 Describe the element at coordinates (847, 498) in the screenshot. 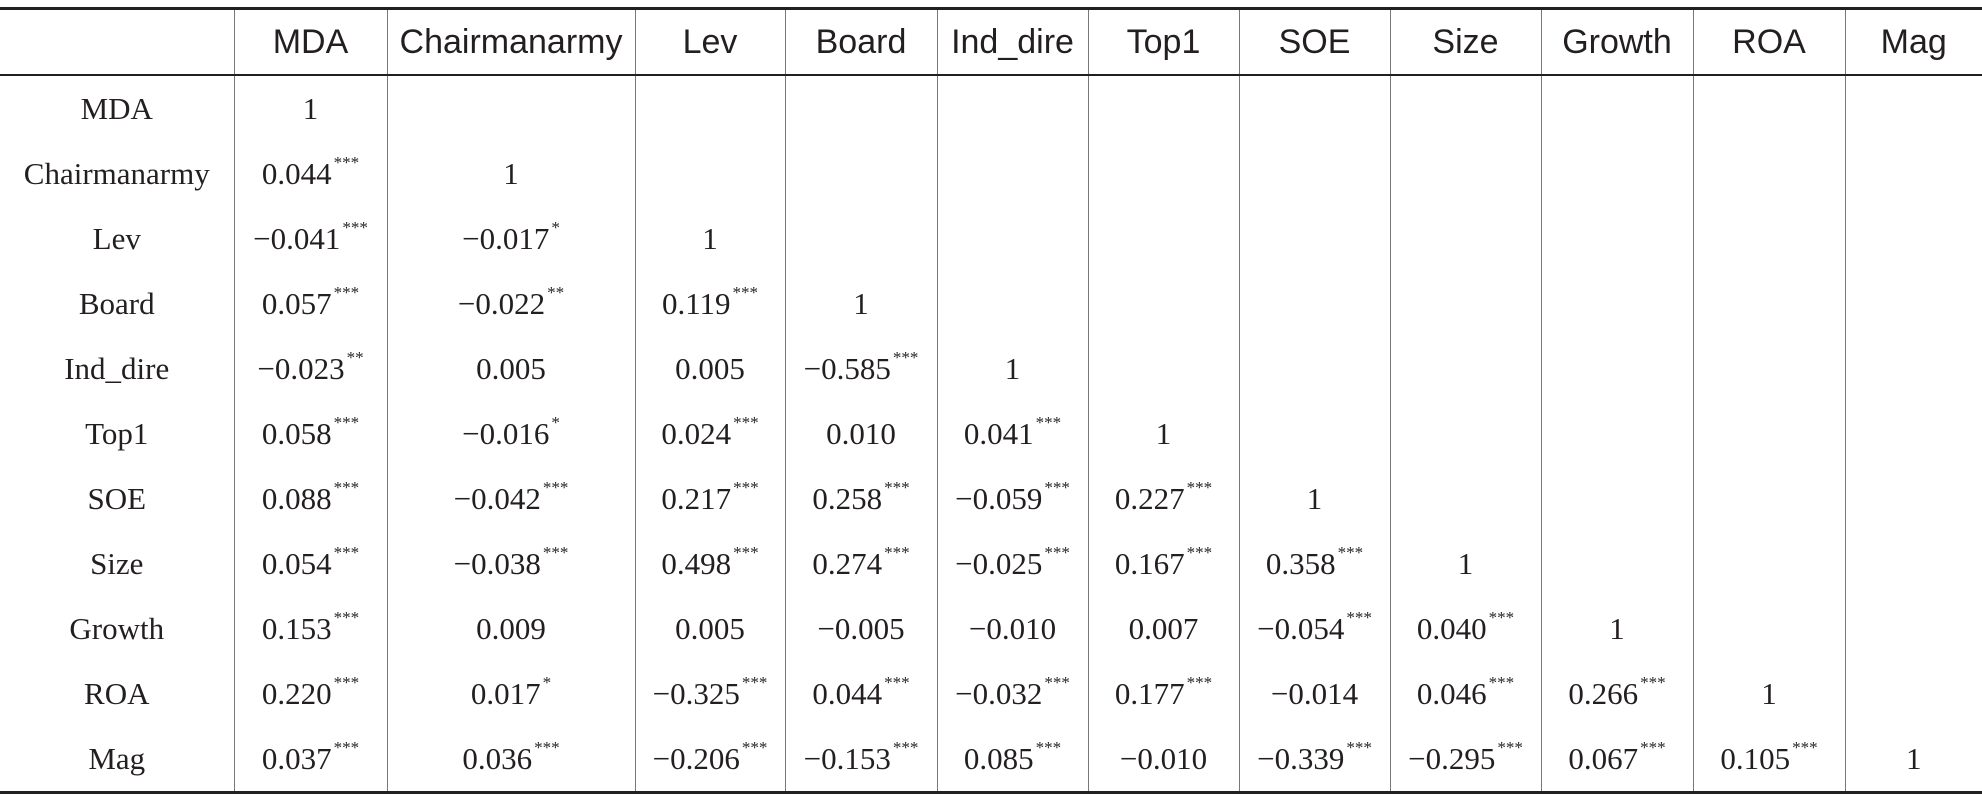

I see `cell-value: 0.258` at that location.